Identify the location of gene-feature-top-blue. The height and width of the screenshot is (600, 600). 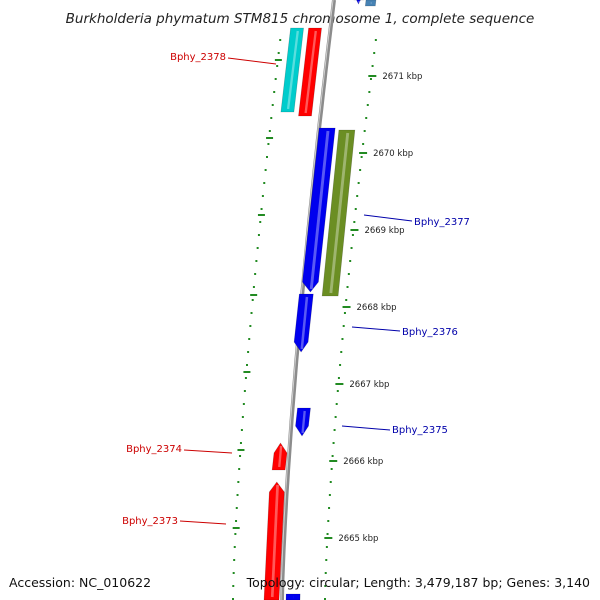
(359, 2).